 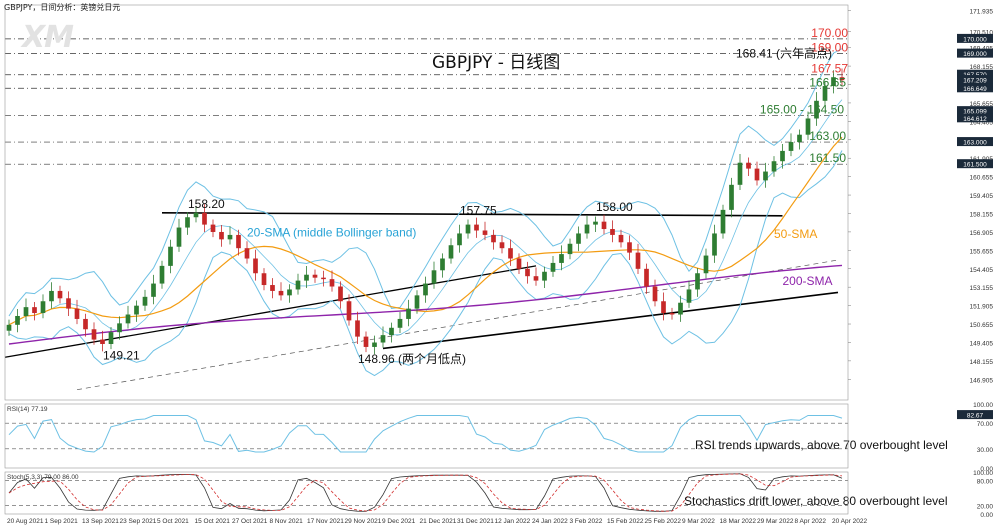 I want to click on price-label-text: 170.000, so click(x=975, y=39).